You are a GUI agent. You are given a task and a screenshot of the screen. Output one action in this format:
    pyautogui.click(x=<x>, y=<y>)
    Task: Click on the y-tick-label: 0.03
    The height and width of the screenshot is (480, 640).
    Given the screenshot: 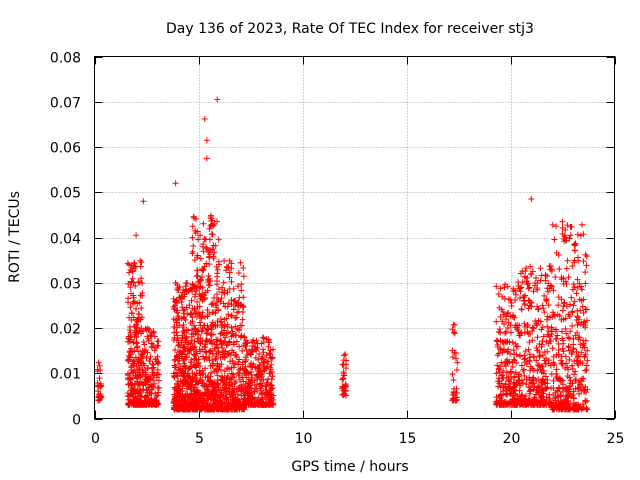 What is the action you would take?
    pyautogui.click(x=65, y=285)
    